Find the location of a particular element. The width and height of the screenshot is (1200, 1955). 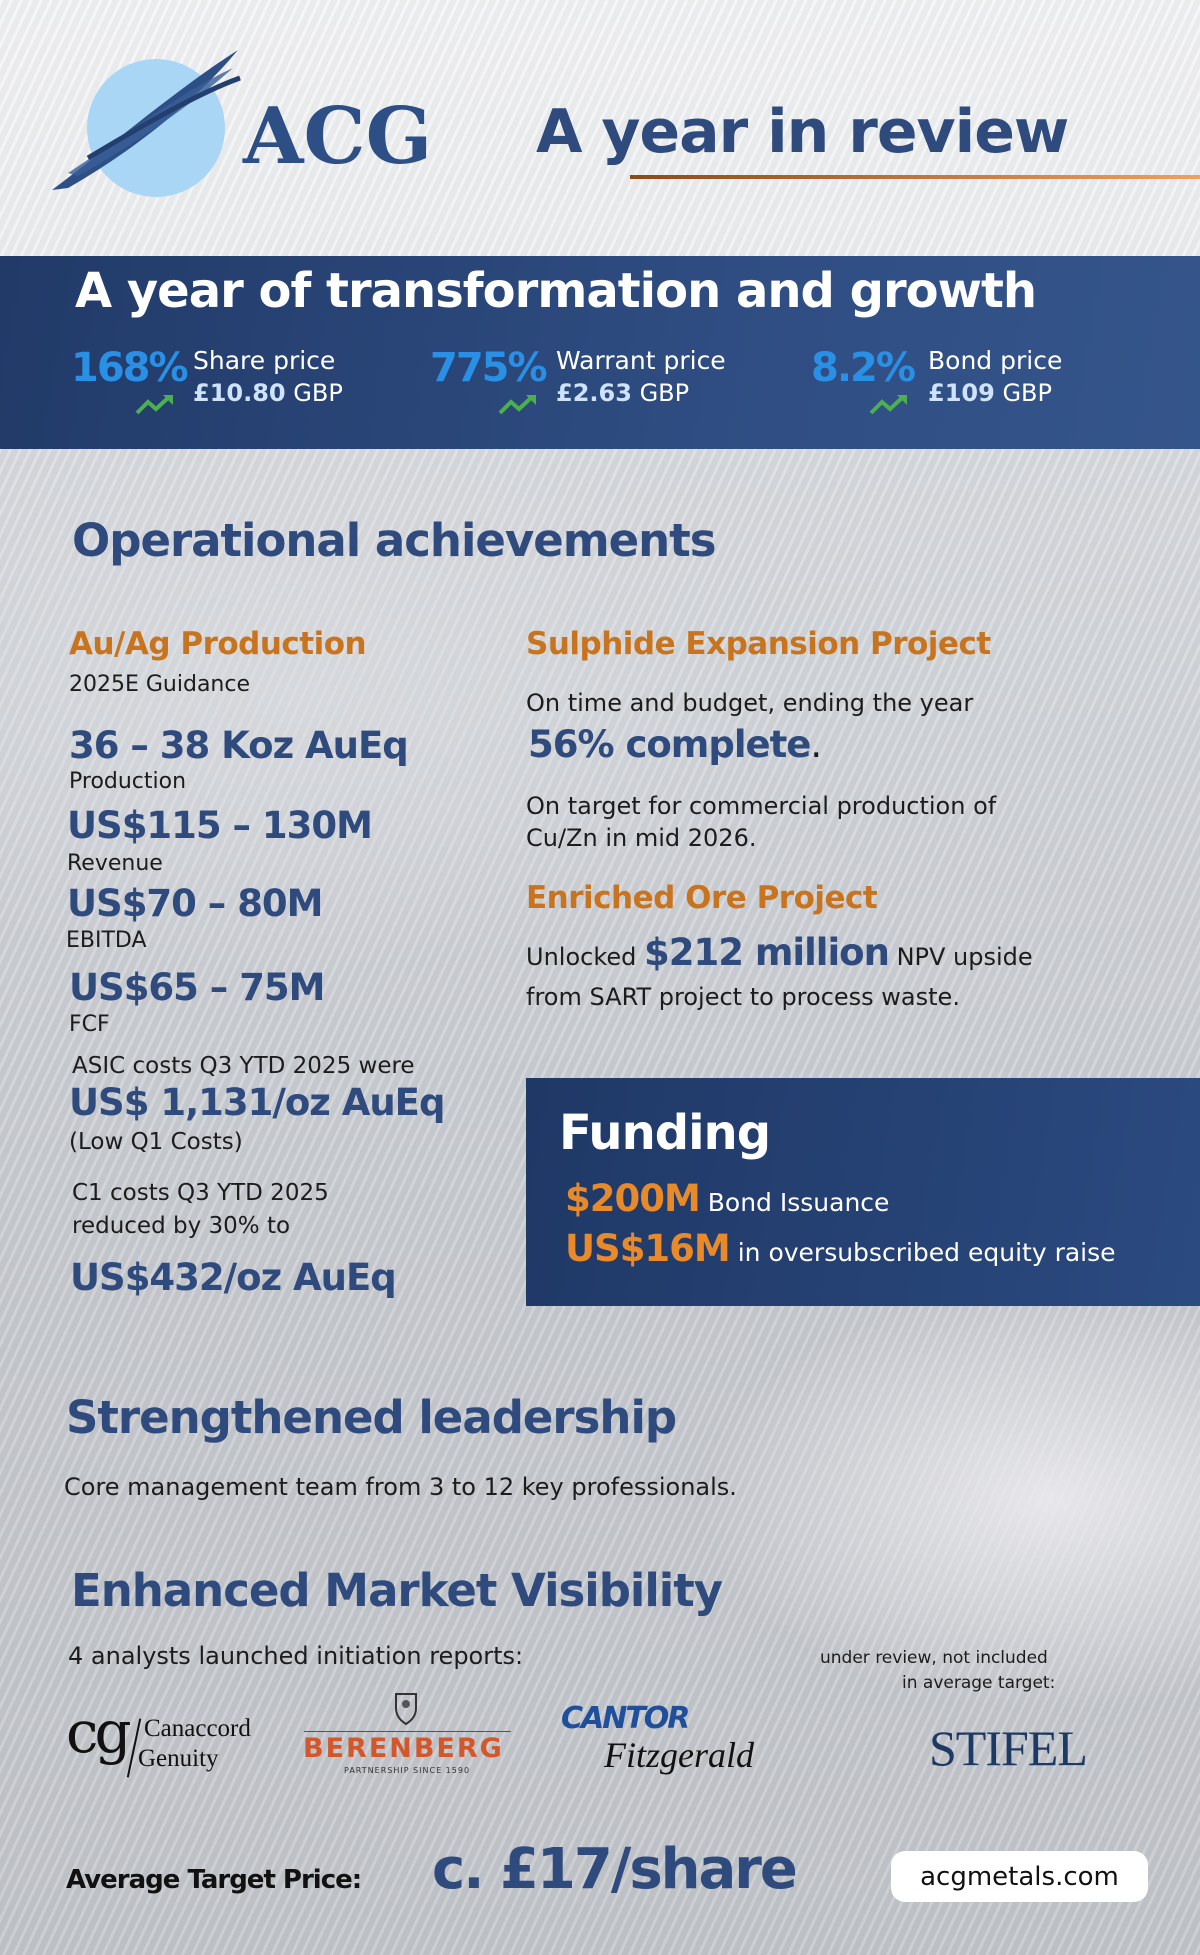

website-link: acgmetals.com is located at coordinates (1019, 1876).